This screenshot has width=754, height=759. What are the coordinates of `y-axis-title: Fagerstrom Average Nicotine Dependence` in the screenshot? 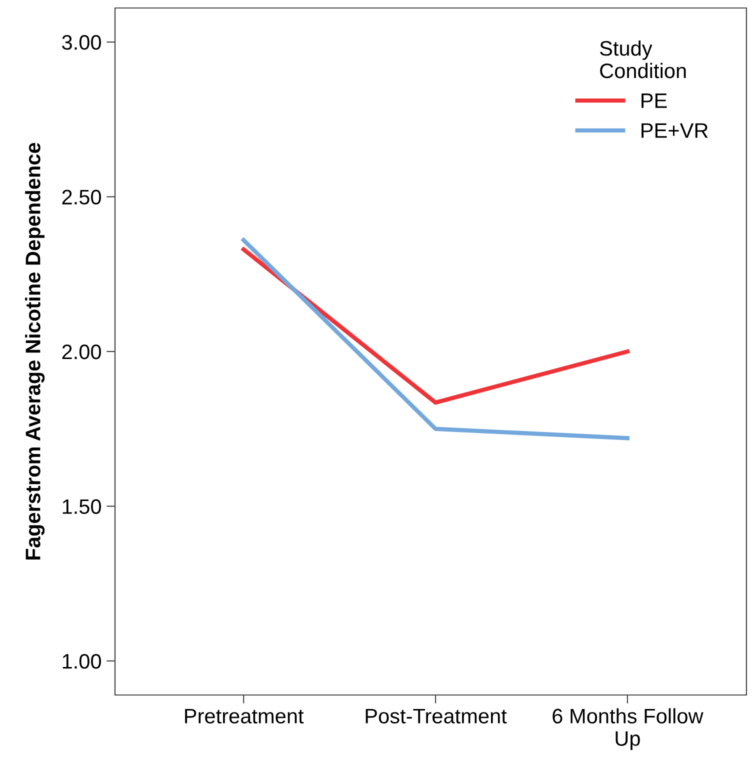 It's located at (35, 351).